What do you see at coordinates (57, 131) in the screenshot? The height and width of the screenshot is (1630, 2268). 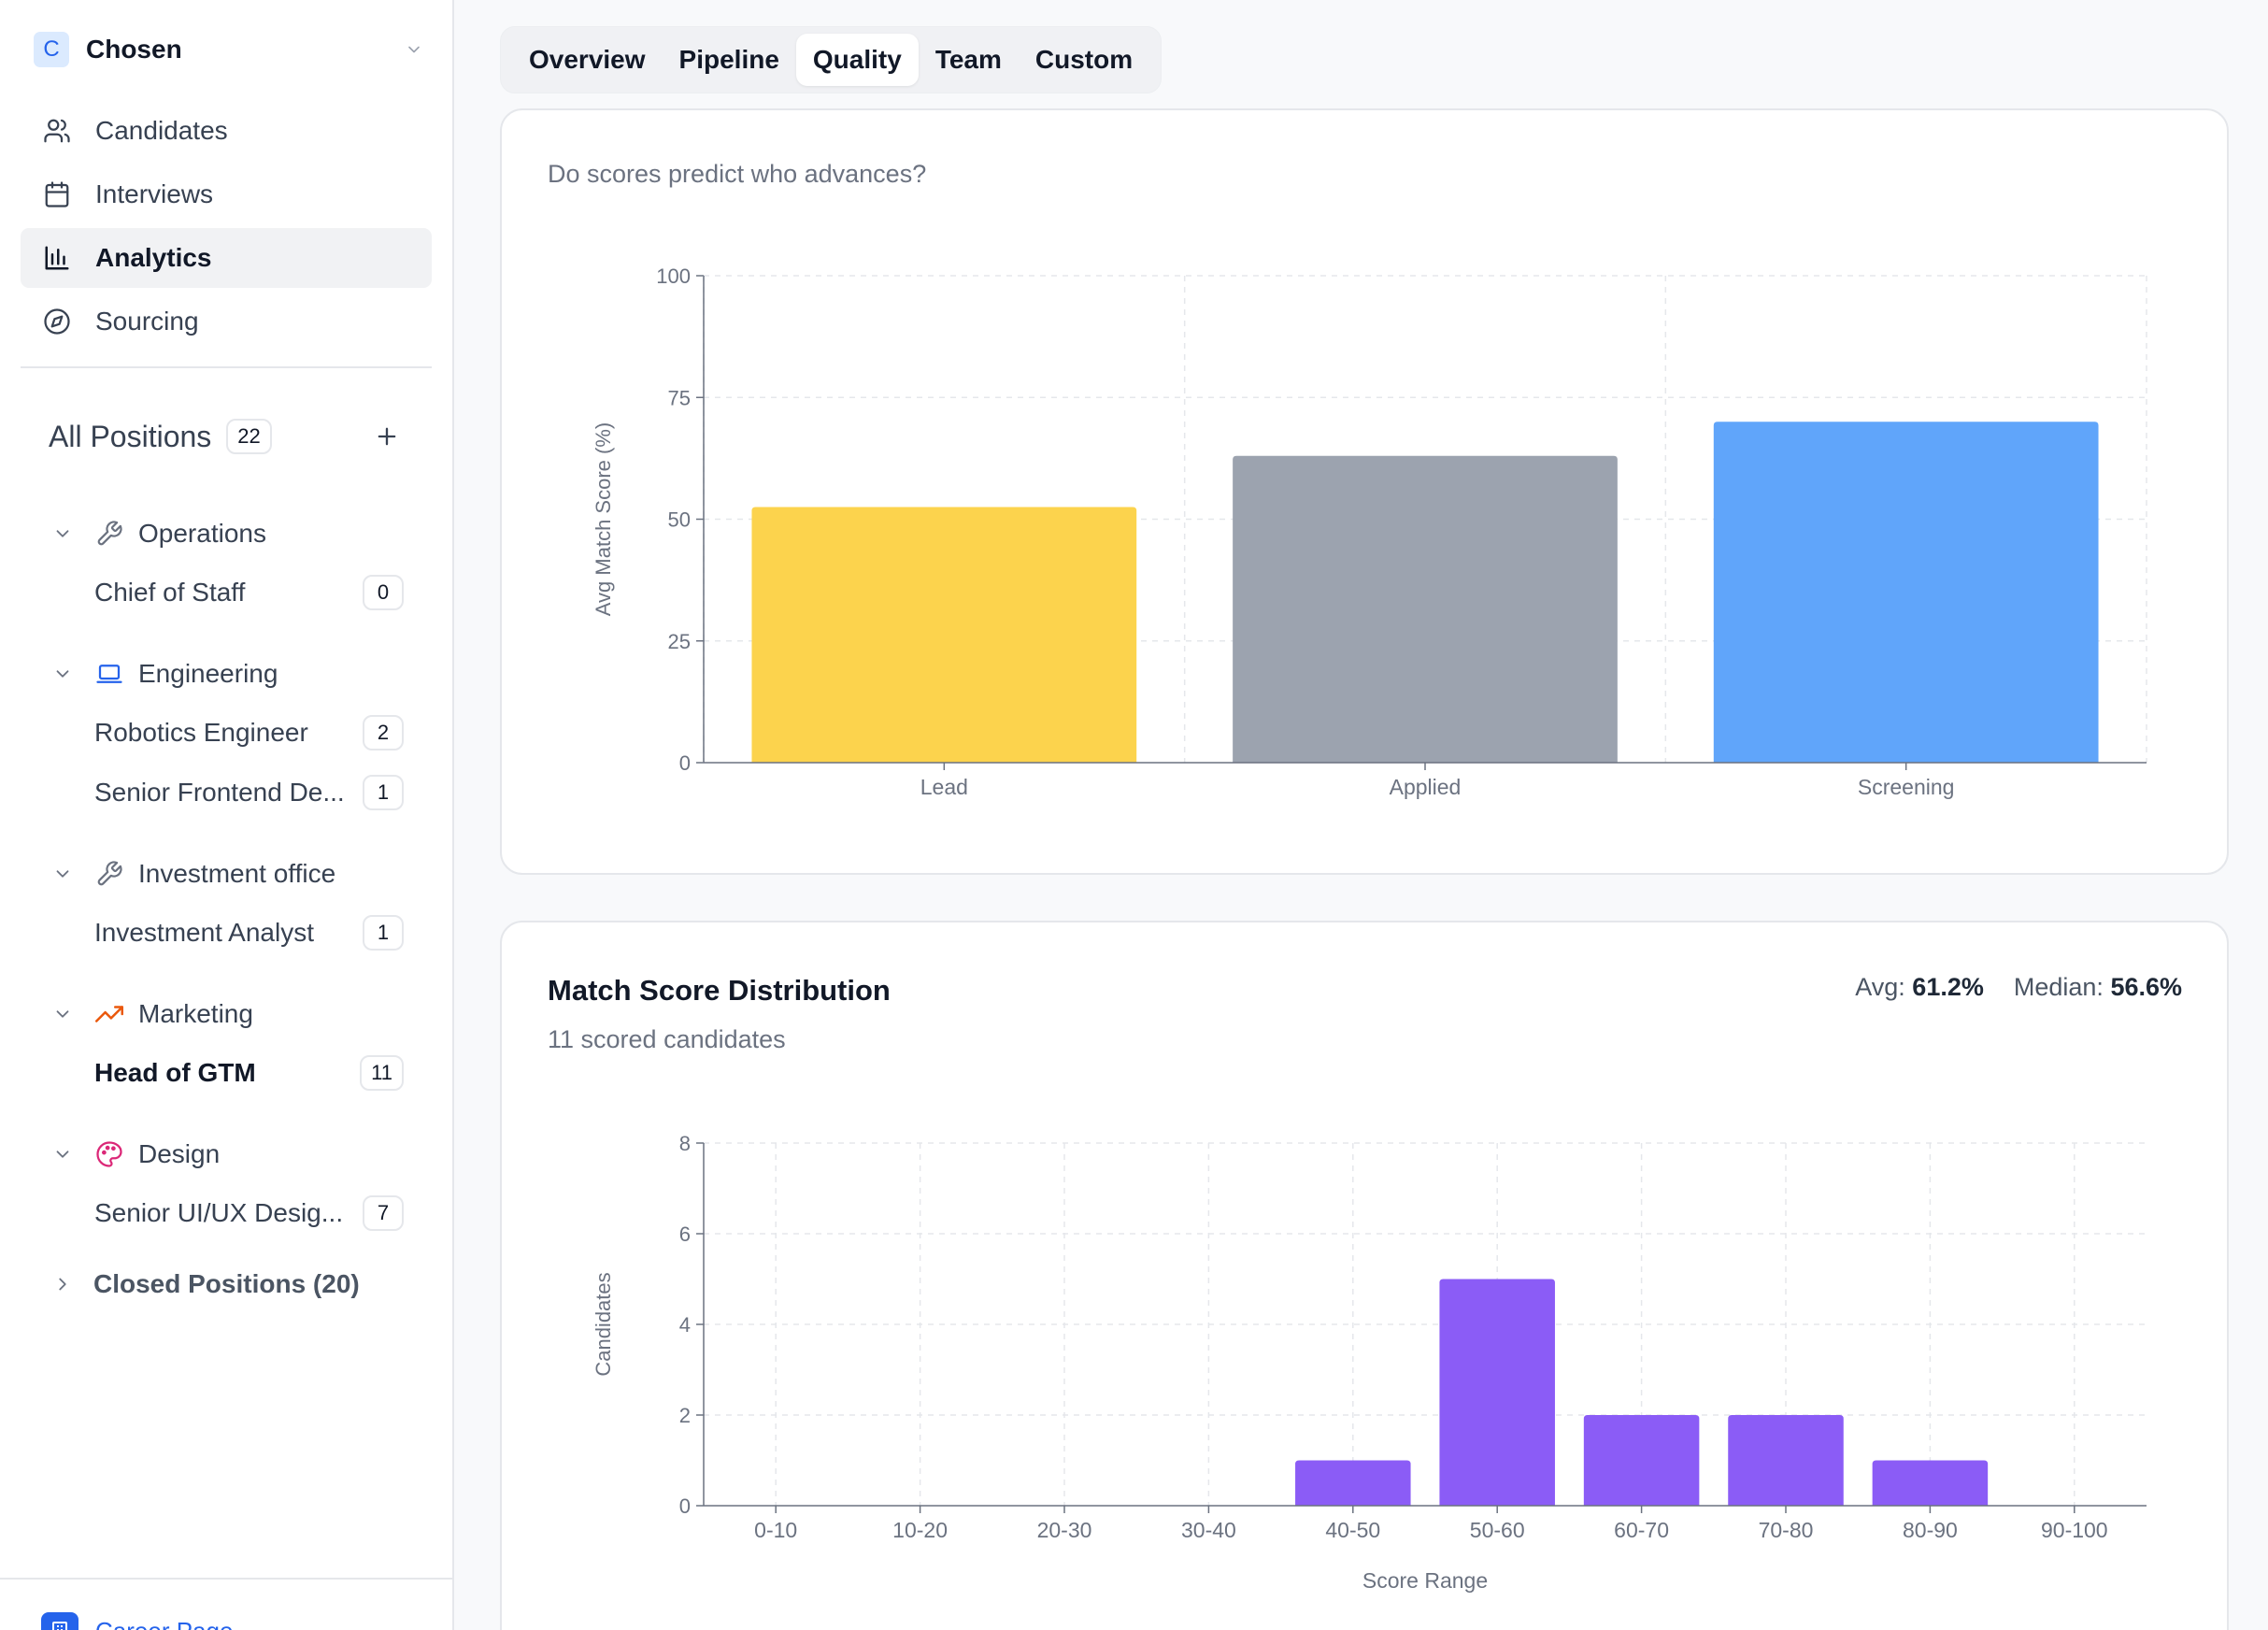 I see `users-icon` at bounding box center [57, 131].